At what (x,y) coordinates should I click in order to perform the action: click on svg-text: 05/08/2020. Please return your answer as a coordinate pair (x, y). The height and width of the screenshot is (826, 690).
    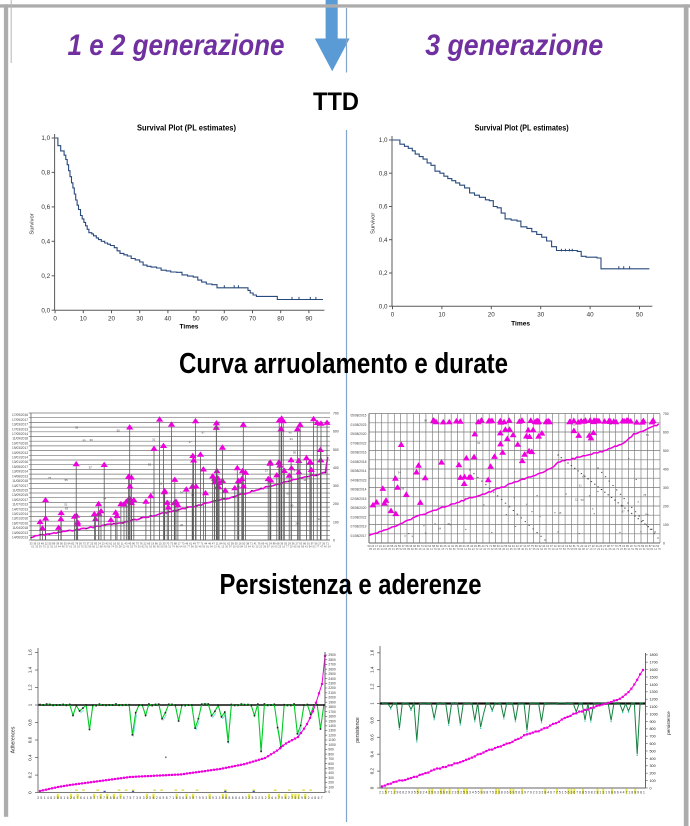
    Looking at the image, I should click on (358, 434).